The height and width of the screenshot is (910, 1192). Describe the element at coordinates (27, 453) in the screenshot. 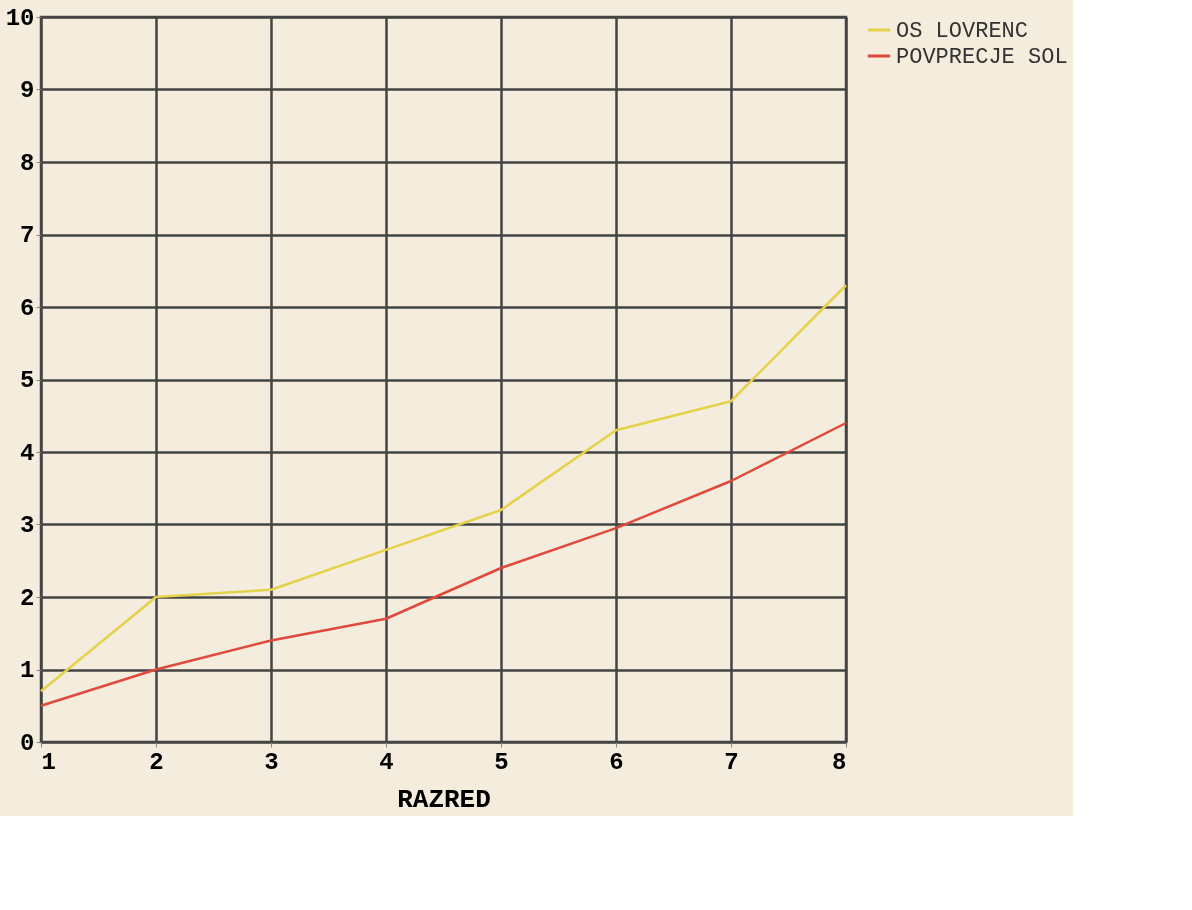

I see `y-tick-label: 4` at that location.